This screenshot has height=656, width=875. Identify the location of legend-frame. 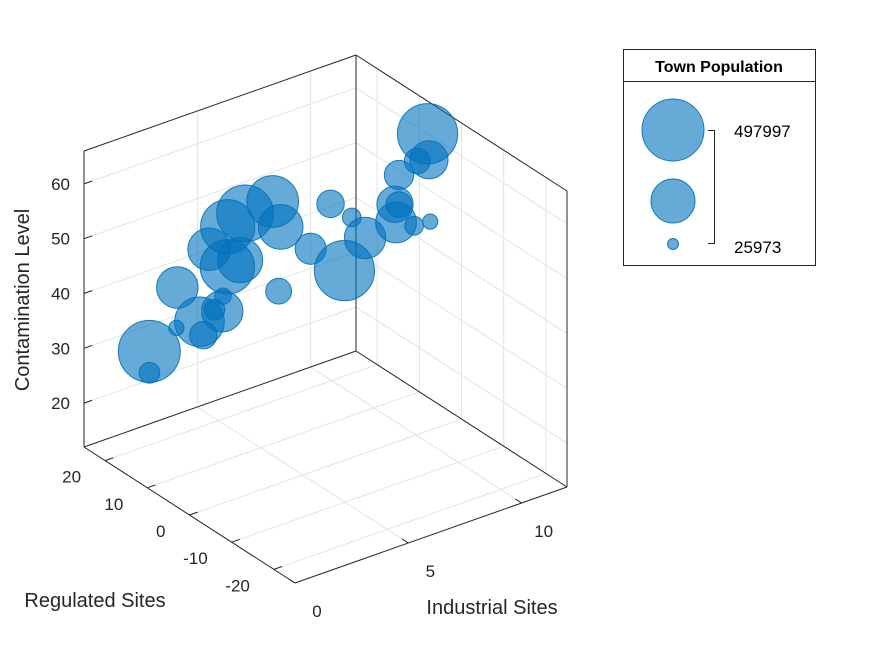
(719, 157).